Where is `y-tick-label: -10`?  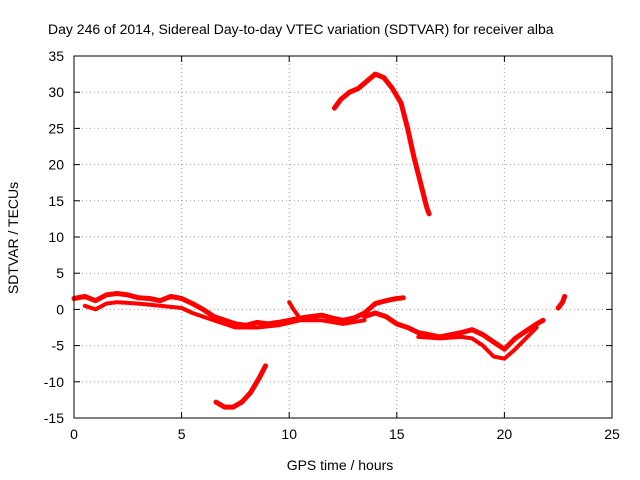 y-tick-label: -10 is located at coordinates (54, 382).